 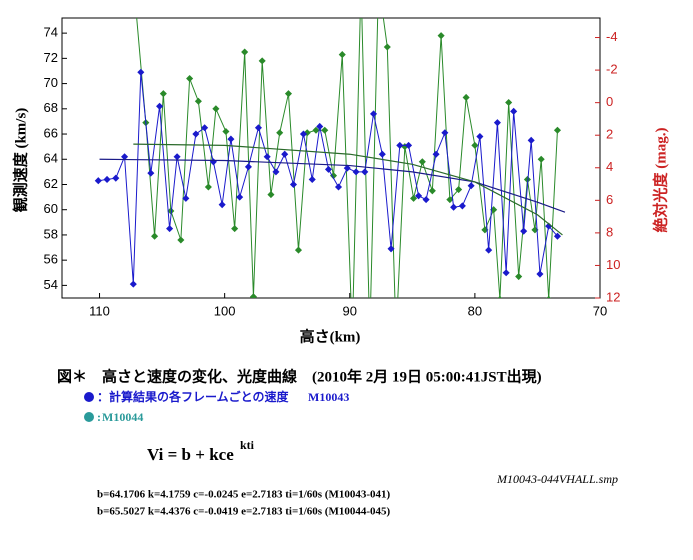 What do you see at coordinates (51, 32) in the screenshot?
I see `y-tick-label: 74` at bounding box center [51, 32].